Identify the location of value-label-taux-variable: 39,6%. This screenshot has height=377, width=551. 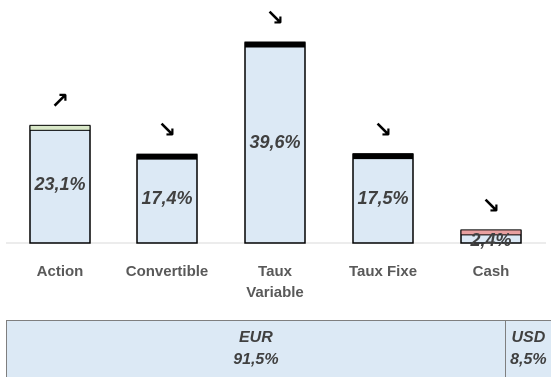
(275, 142).